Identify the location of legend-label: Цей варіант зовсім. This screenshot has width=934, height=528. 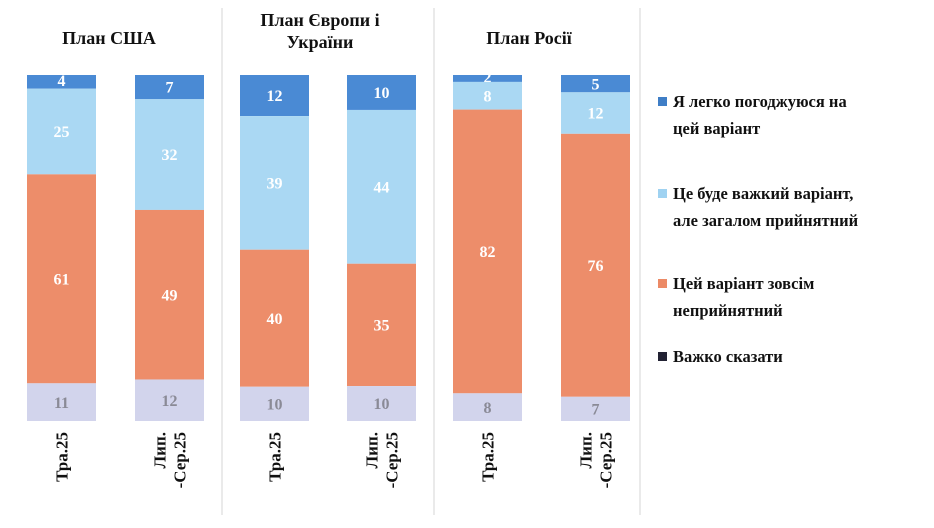
(744, 283).